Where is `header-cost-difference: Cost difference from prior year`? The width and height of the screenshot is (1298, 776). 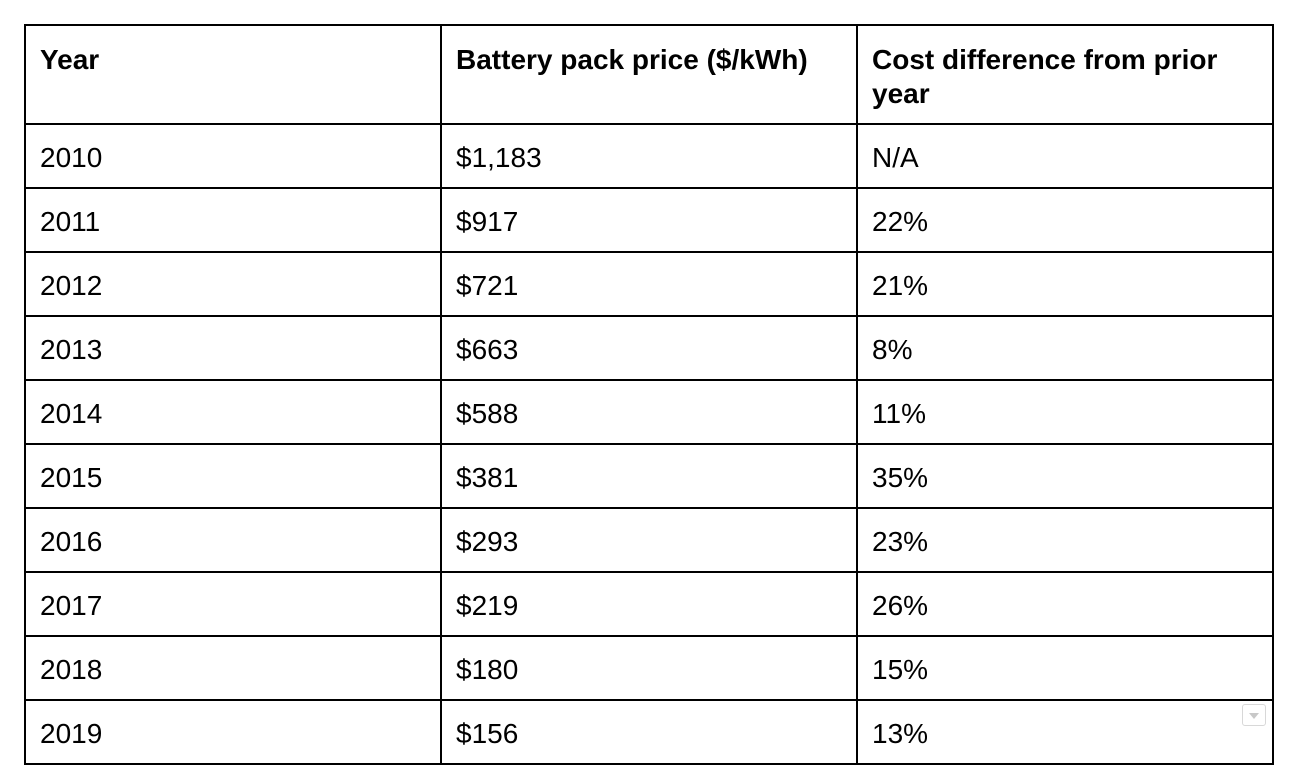
header-cost-difference: Cost difference from prior year is located at coordinates (1065, 74).